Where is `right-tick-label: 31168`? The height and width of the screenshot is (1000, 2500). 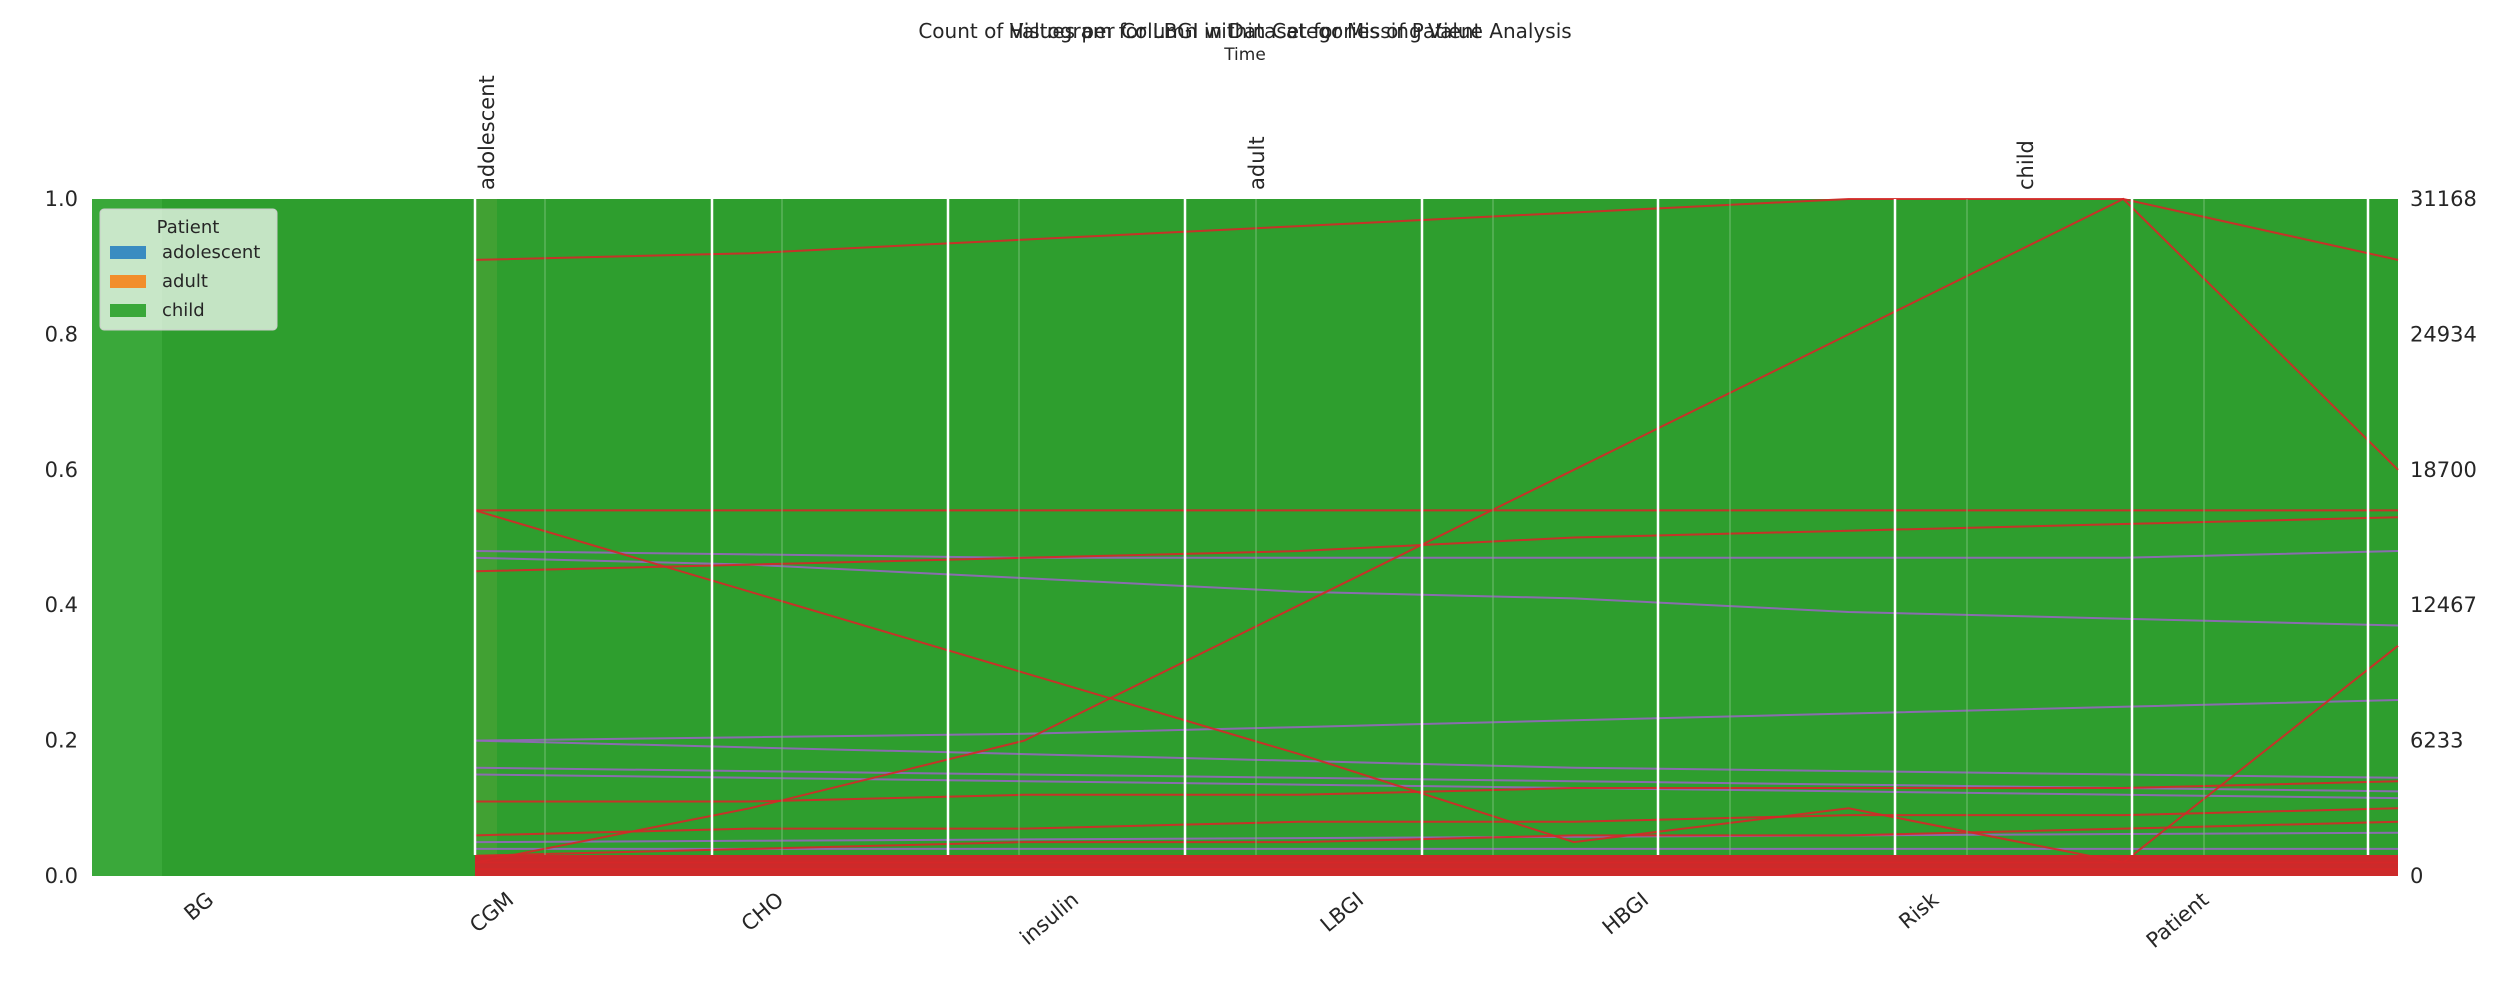
right-tick-label: 31168 is located at coordinates (2443, 199).